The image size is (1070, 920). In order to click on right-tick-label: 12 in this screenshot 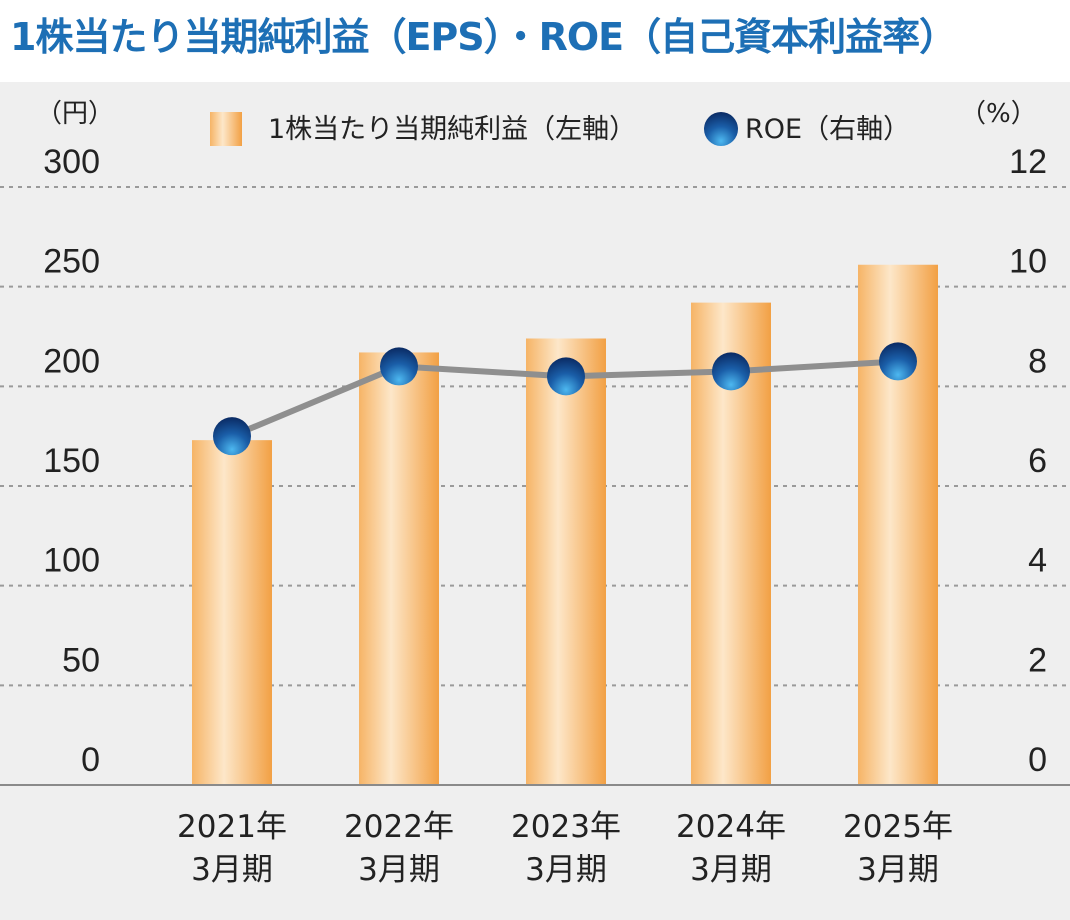, I will do `click(1028, 162)`.